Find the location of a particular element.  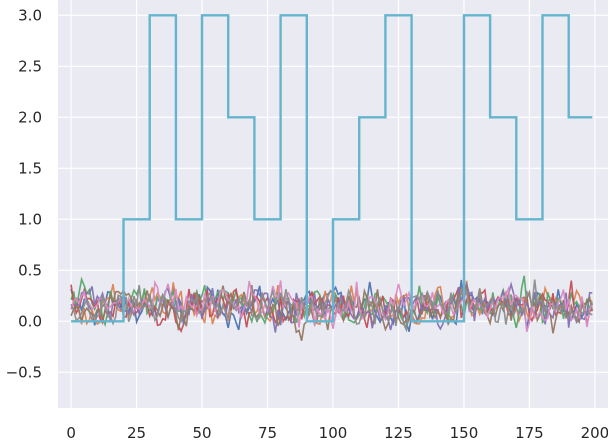

y-tick-label: 3.0 is located at coordinates (30, 15).